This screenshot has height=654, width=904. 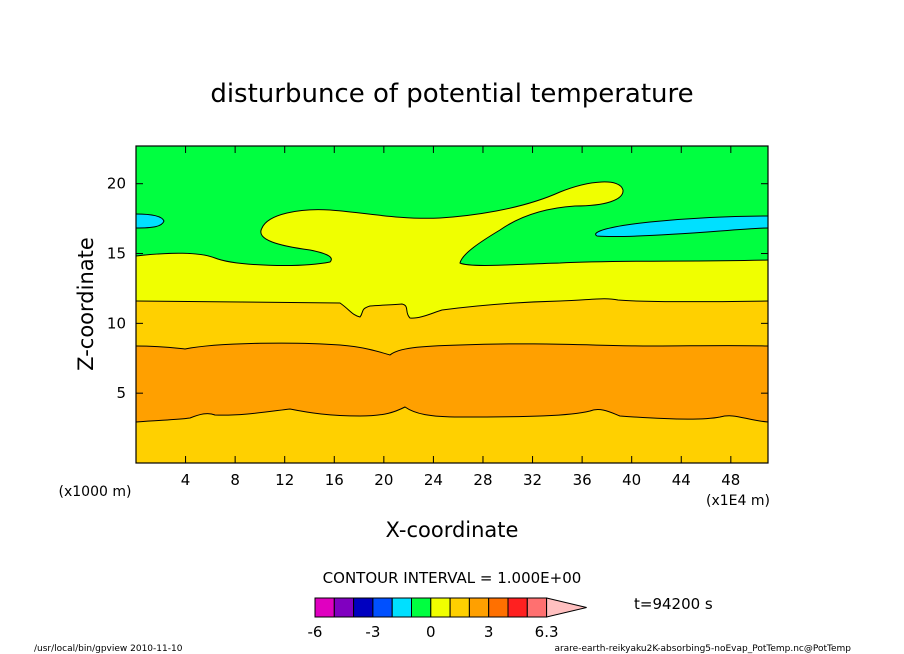 I want to click on x-tick-label: 8, so click(x=235, y=480).